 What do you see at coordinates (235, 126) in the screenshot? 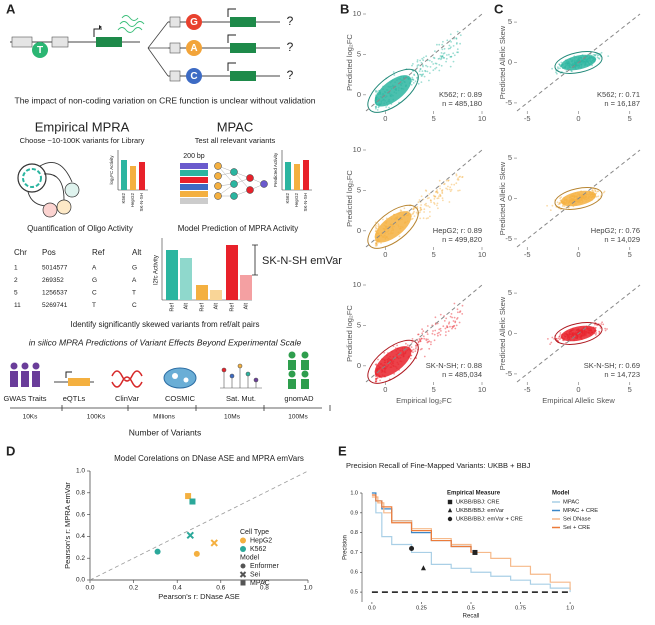
I see `section-title: MPAC` at bounding box center [235, 126].